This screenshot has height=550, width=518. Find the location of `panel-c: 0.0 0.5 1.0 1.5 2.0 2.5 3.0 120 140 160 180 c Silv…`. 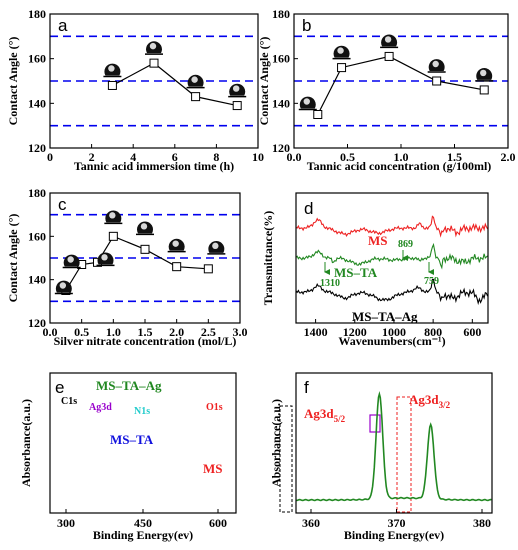

panel-c: 0.0 0.5 1.0 1.5 2.0 2.5 3.0 120 140 160 180 c Silv… is located at coordinates (127, 267).